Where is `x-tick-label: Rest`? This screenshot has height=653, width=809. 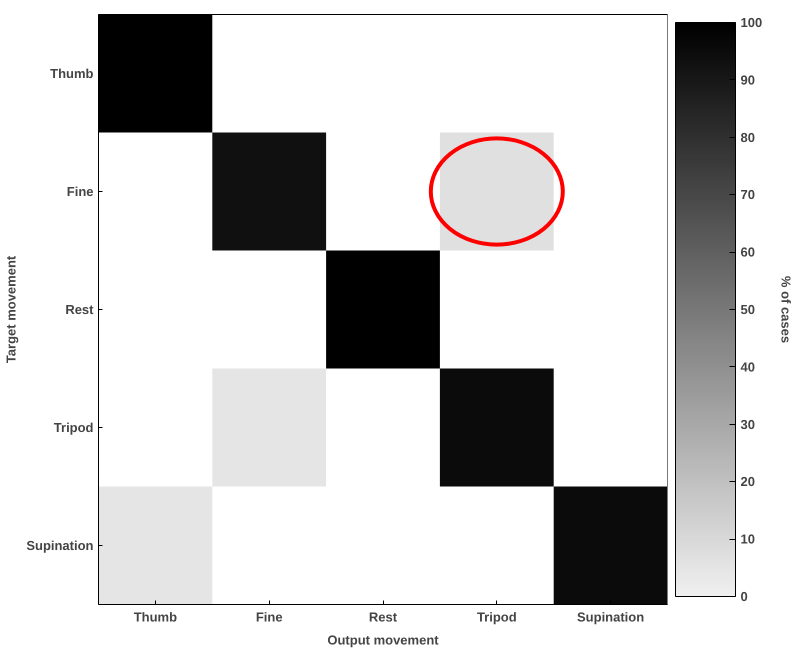 x-tick-label: Rest is located at coordinates (383, 617).